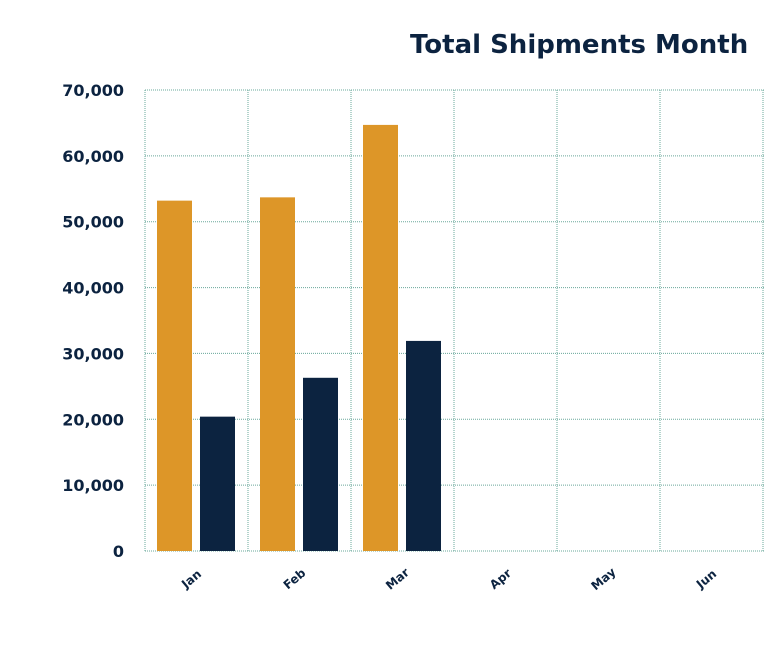 The width and height of the screenshot is (765, 657). Describe the element at coordinates (93, 90) in the screenshot. I see `y-tick-label: 70,000` at that location.